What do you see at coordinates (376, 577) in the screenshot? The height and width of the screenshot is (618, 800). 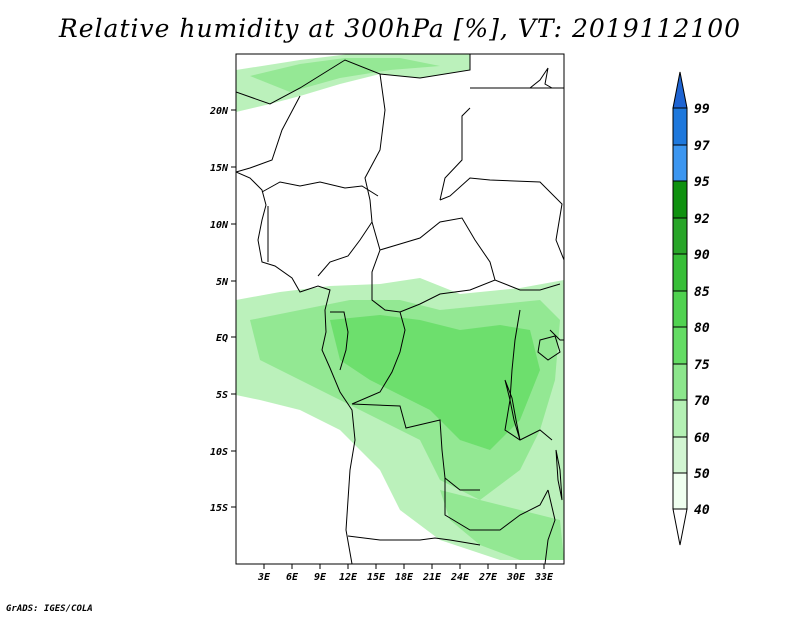 I see `lon-tick-label: 15E` at bounding box center [376, 577].